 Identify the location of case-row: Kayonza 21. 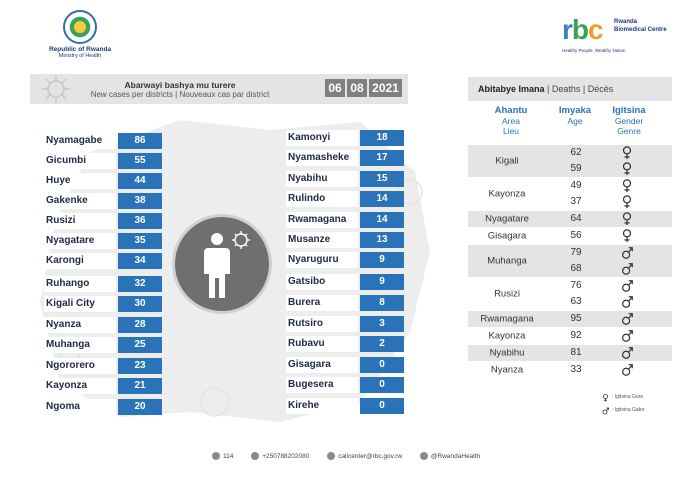
(103, 386).